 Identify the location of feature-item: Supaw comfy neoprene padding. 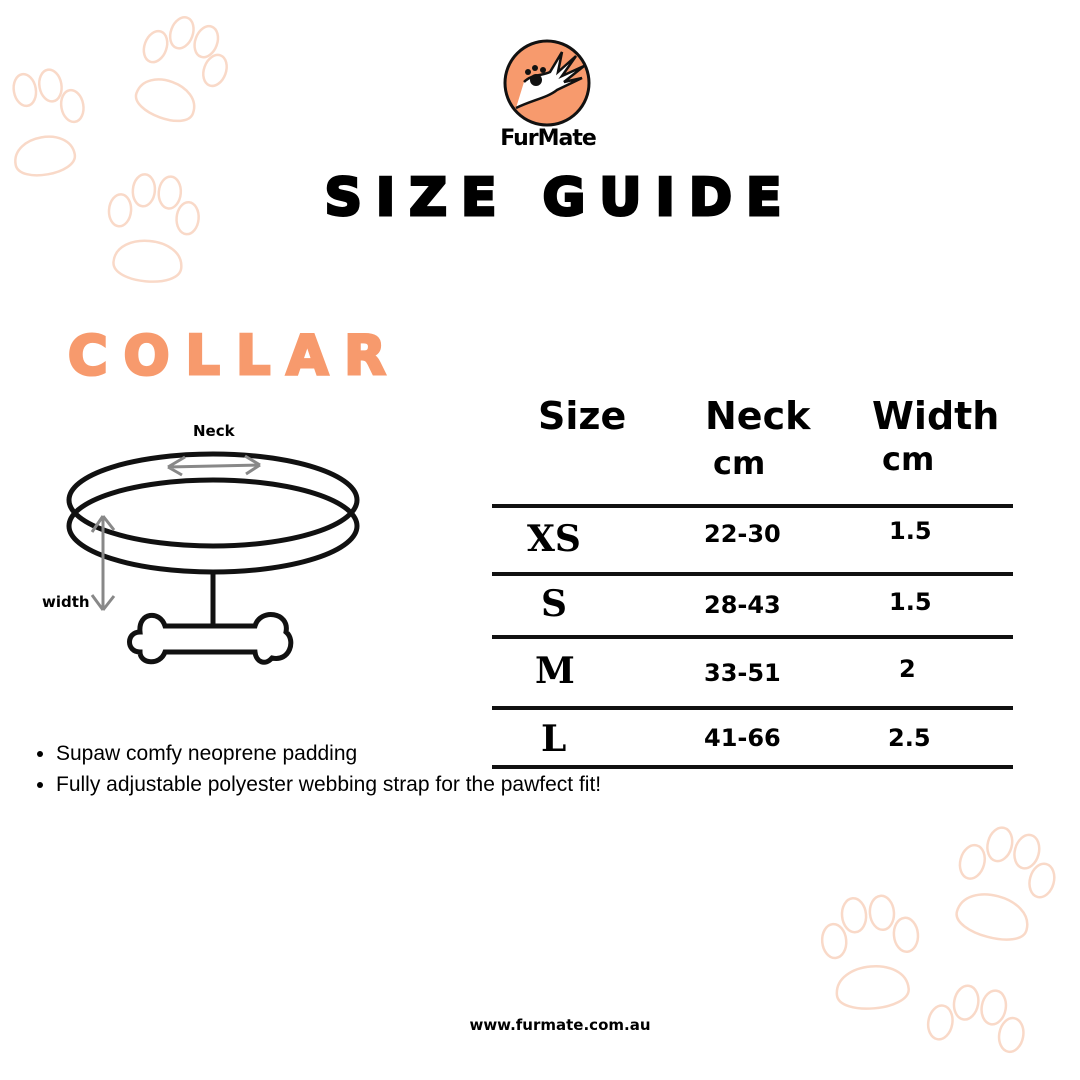
(328, 753).